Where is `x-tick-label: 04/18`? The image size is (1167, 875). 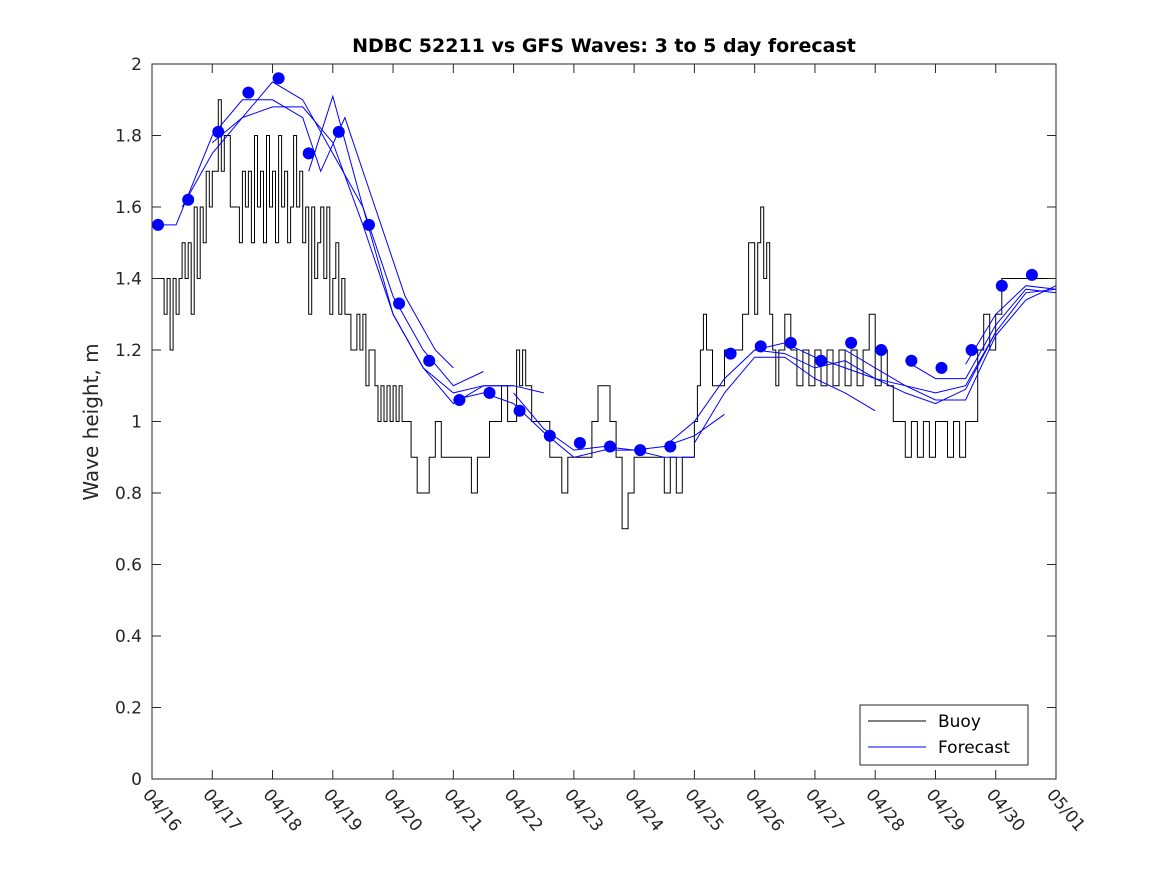
x-tick-label: 04/18 is located at coordinates (282, 810).